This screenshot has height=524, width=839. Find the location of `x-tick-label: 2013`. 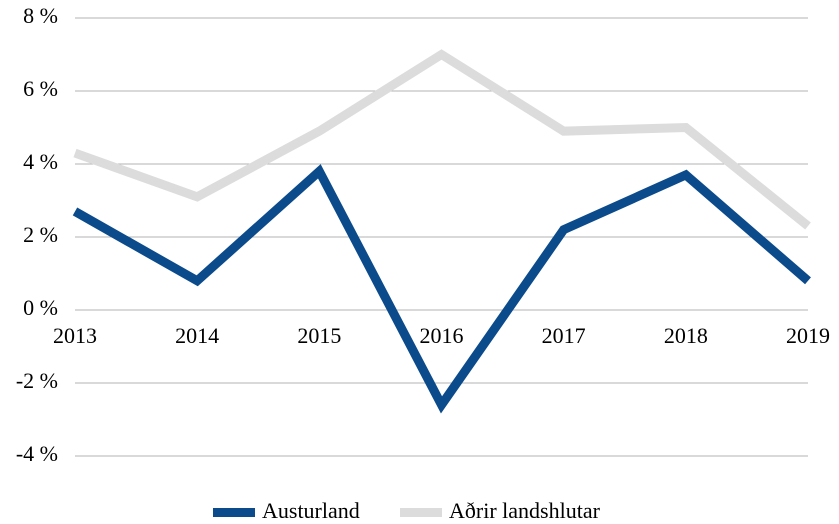

x-tick-label: 2013 is located at coordinates (75, 335).